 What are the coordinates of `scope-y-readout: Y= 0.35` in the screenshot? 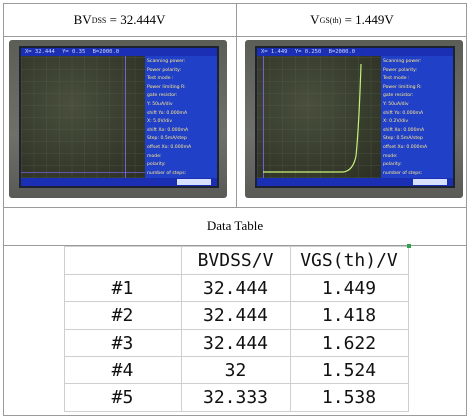 It's located at (74, 52).